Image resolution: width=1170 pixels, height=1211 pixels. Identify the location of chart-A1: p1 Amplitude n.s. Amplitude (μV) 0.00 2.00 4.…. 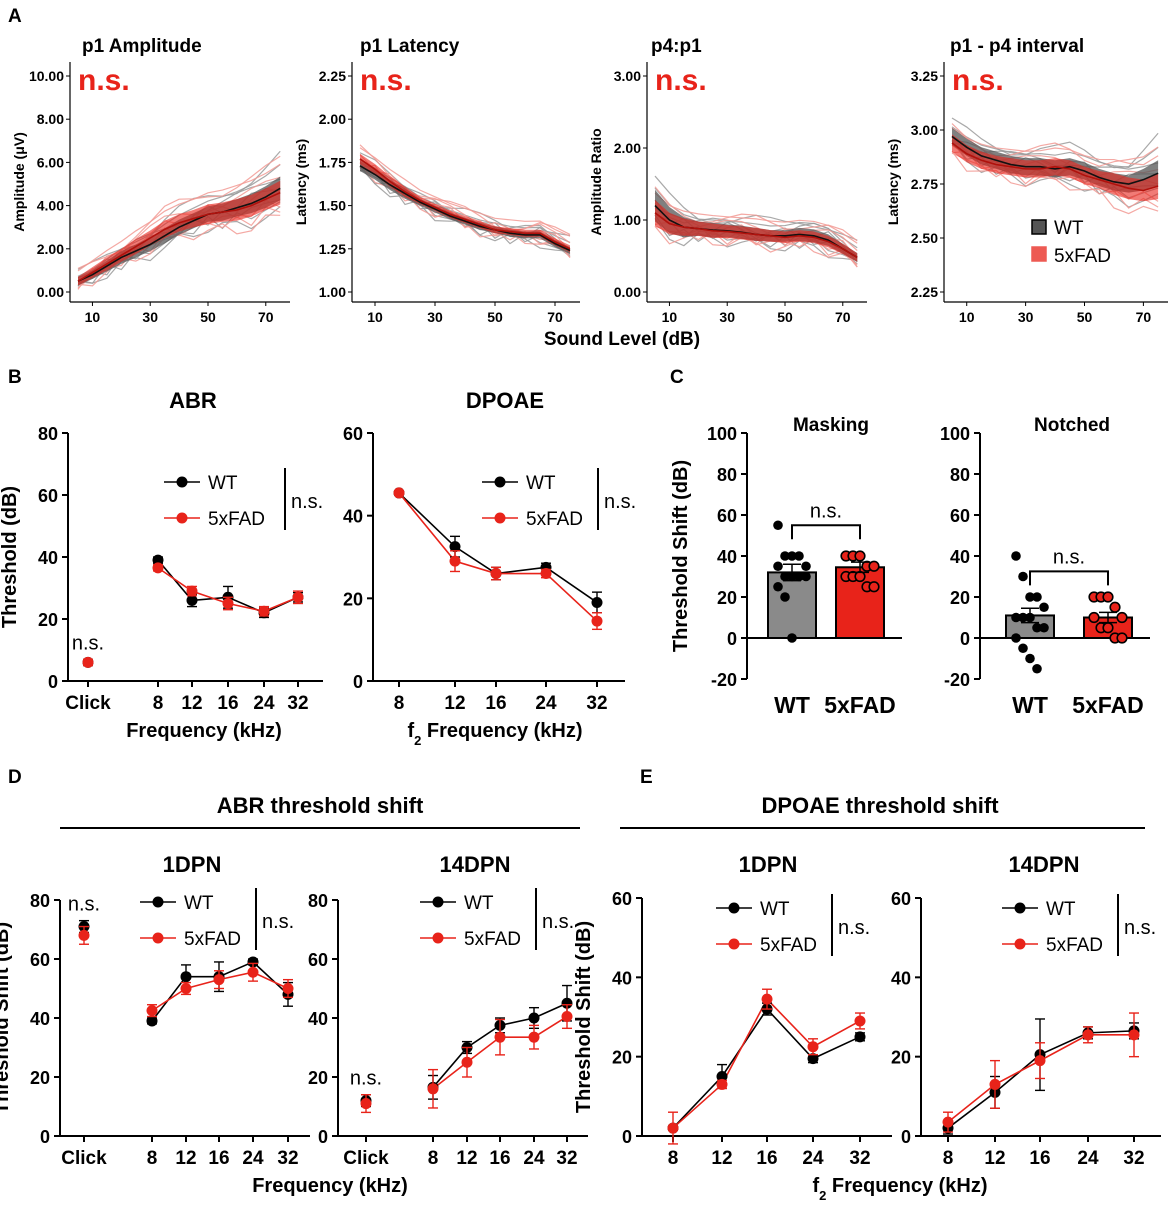
(150, 180).